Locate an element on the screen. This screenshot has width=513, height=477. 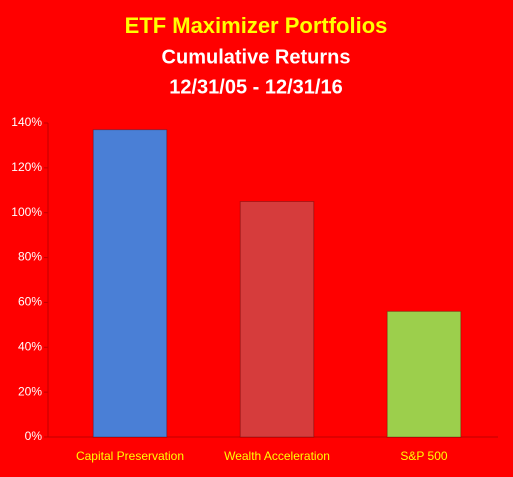
y-tick-label: 0% is located at coordinates (34, 436).